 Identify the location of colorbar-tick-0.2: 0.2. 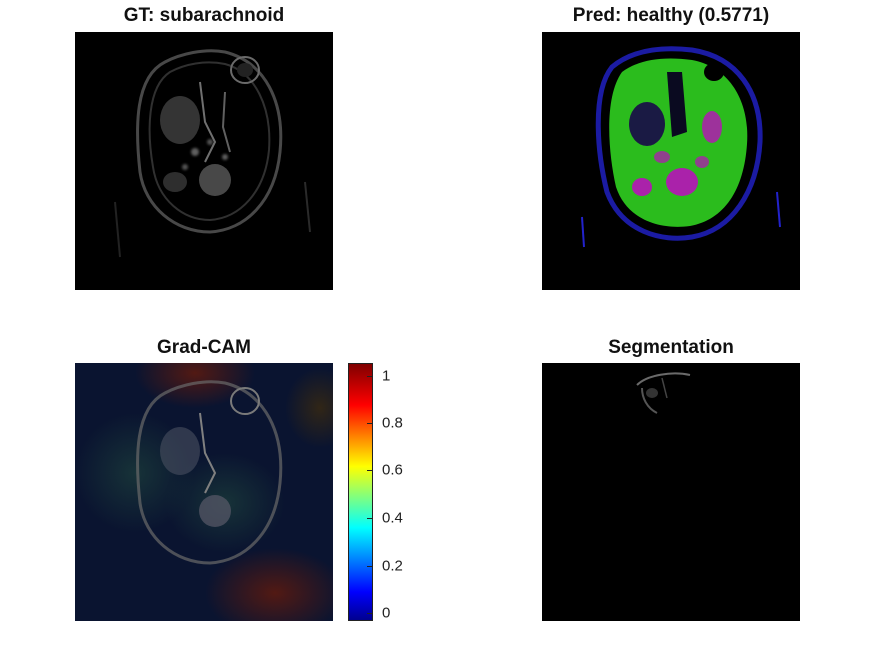
(392, 566).